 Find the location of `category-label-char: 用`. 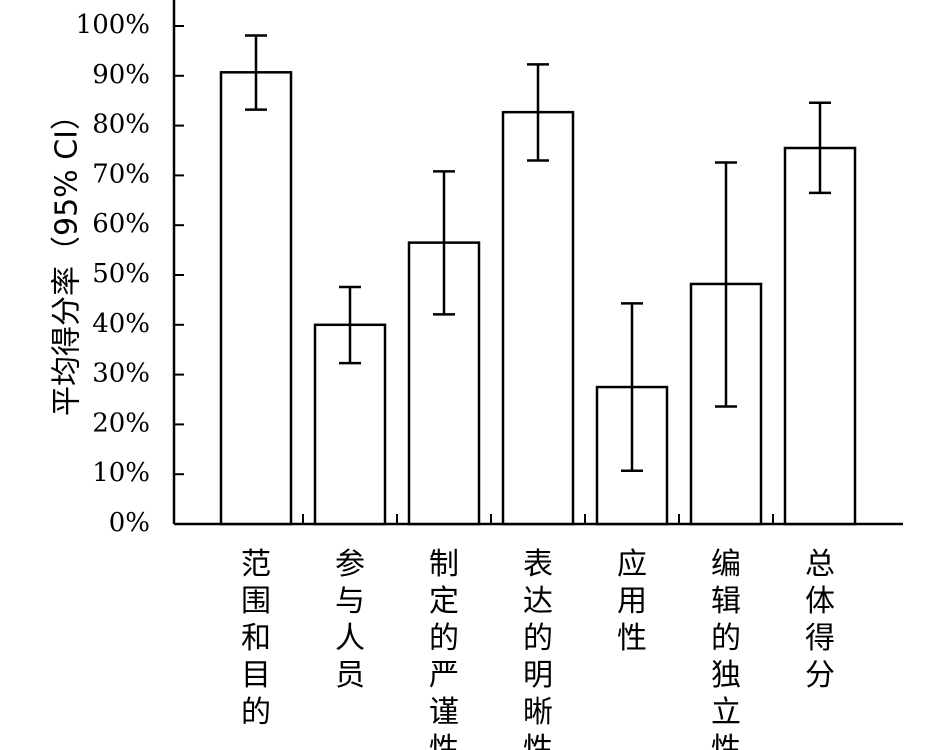

category-label-char: 用 is located at coordinates (632, 601).